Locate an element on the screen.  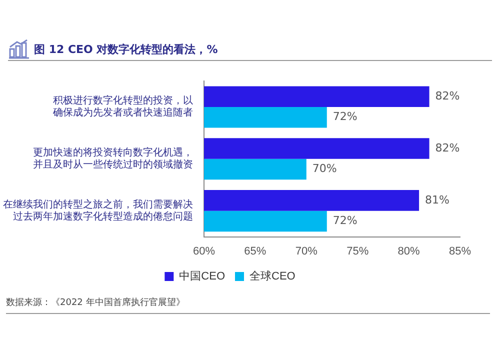
source-note: 数据来源：《2022 年中国首席执行官展望》 is located at coordinates (248, 305).